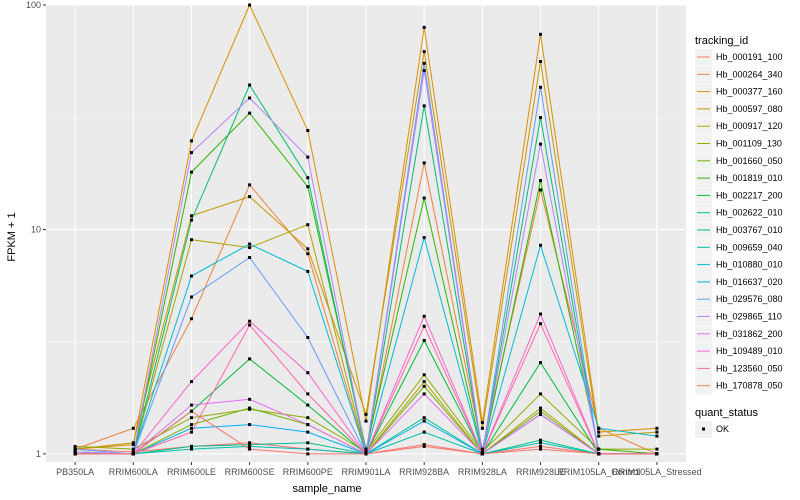 This screenshot has width=800, height=500. What do you see at coordinates (749, 178) in the screenshot?
I see `legend-label: Hb_001819_010` at bounding box center [749, 178].